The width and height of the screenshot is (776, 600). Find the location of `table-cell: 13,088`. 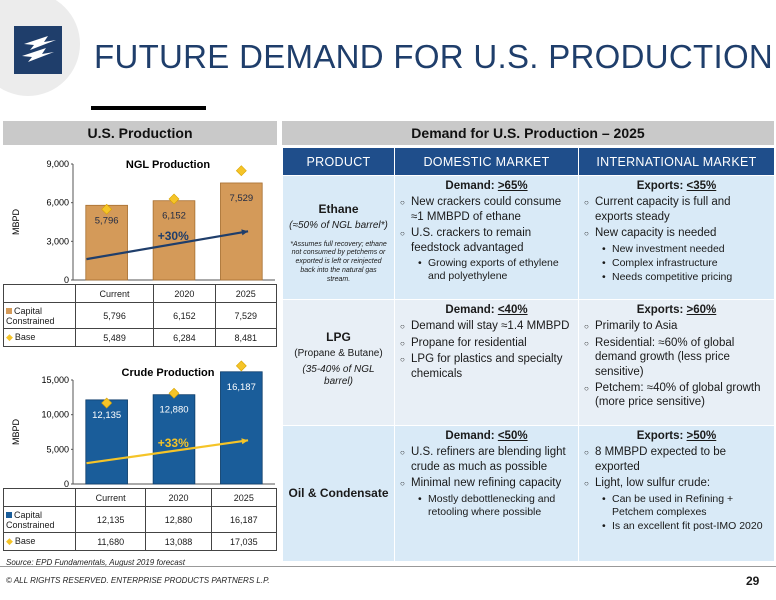

table-cell: 13,088 is located at coordinates (178, 541).